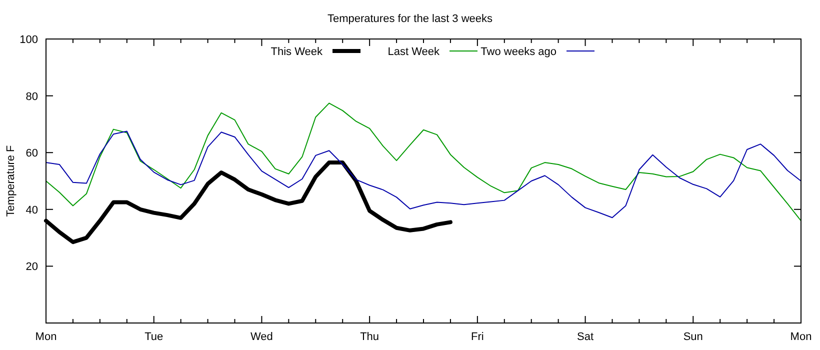 The image size is (820, 350). Describe the element at coordinates (693, 337) in the screenshot. I see `x-tick-label: Sun` at that location.